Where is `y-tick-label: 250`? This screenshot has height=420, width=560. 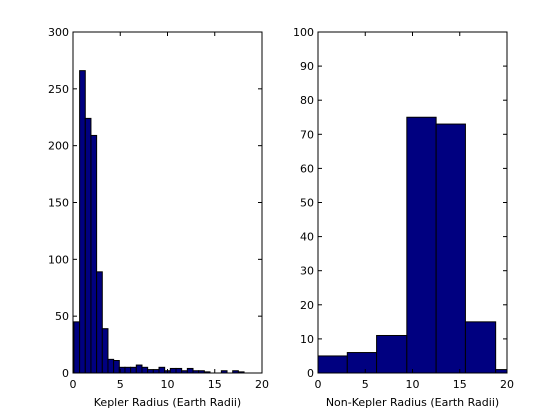
y-tick-label: 250 is located at coordinates (58, 89).